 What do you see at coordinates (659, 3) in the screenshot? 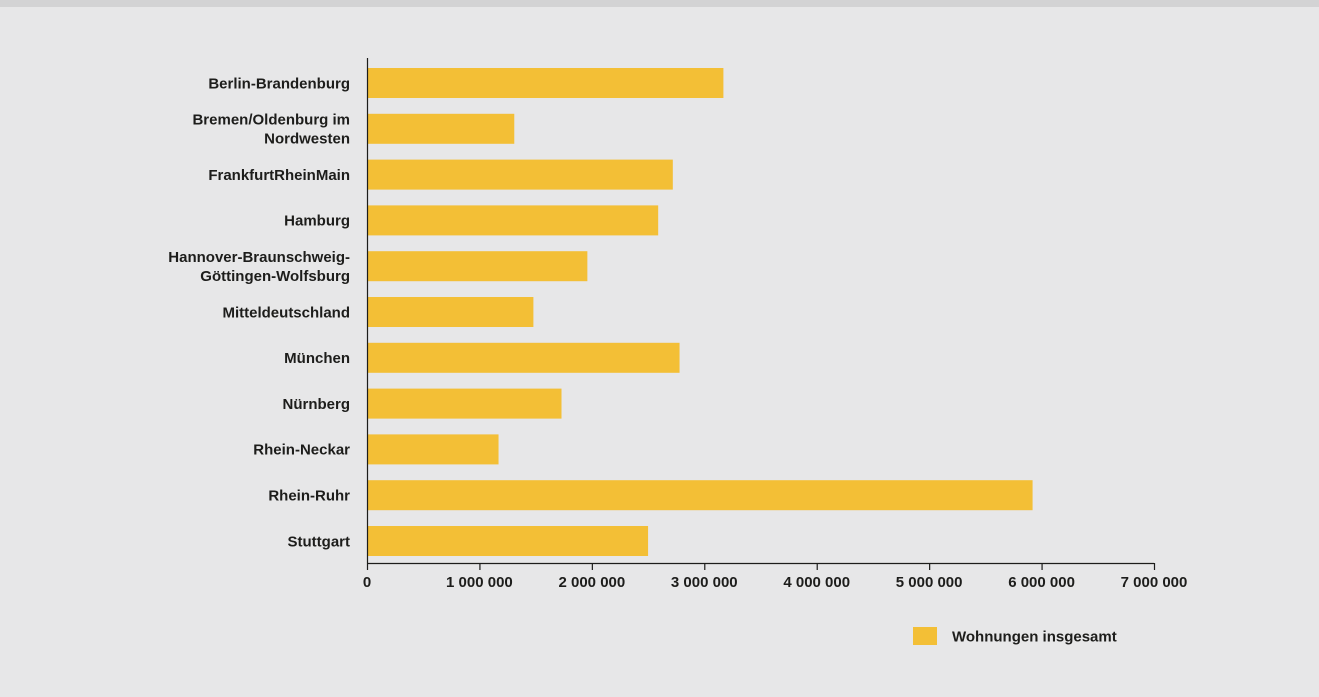
I see `top-band` at bounding box center [659, 3].